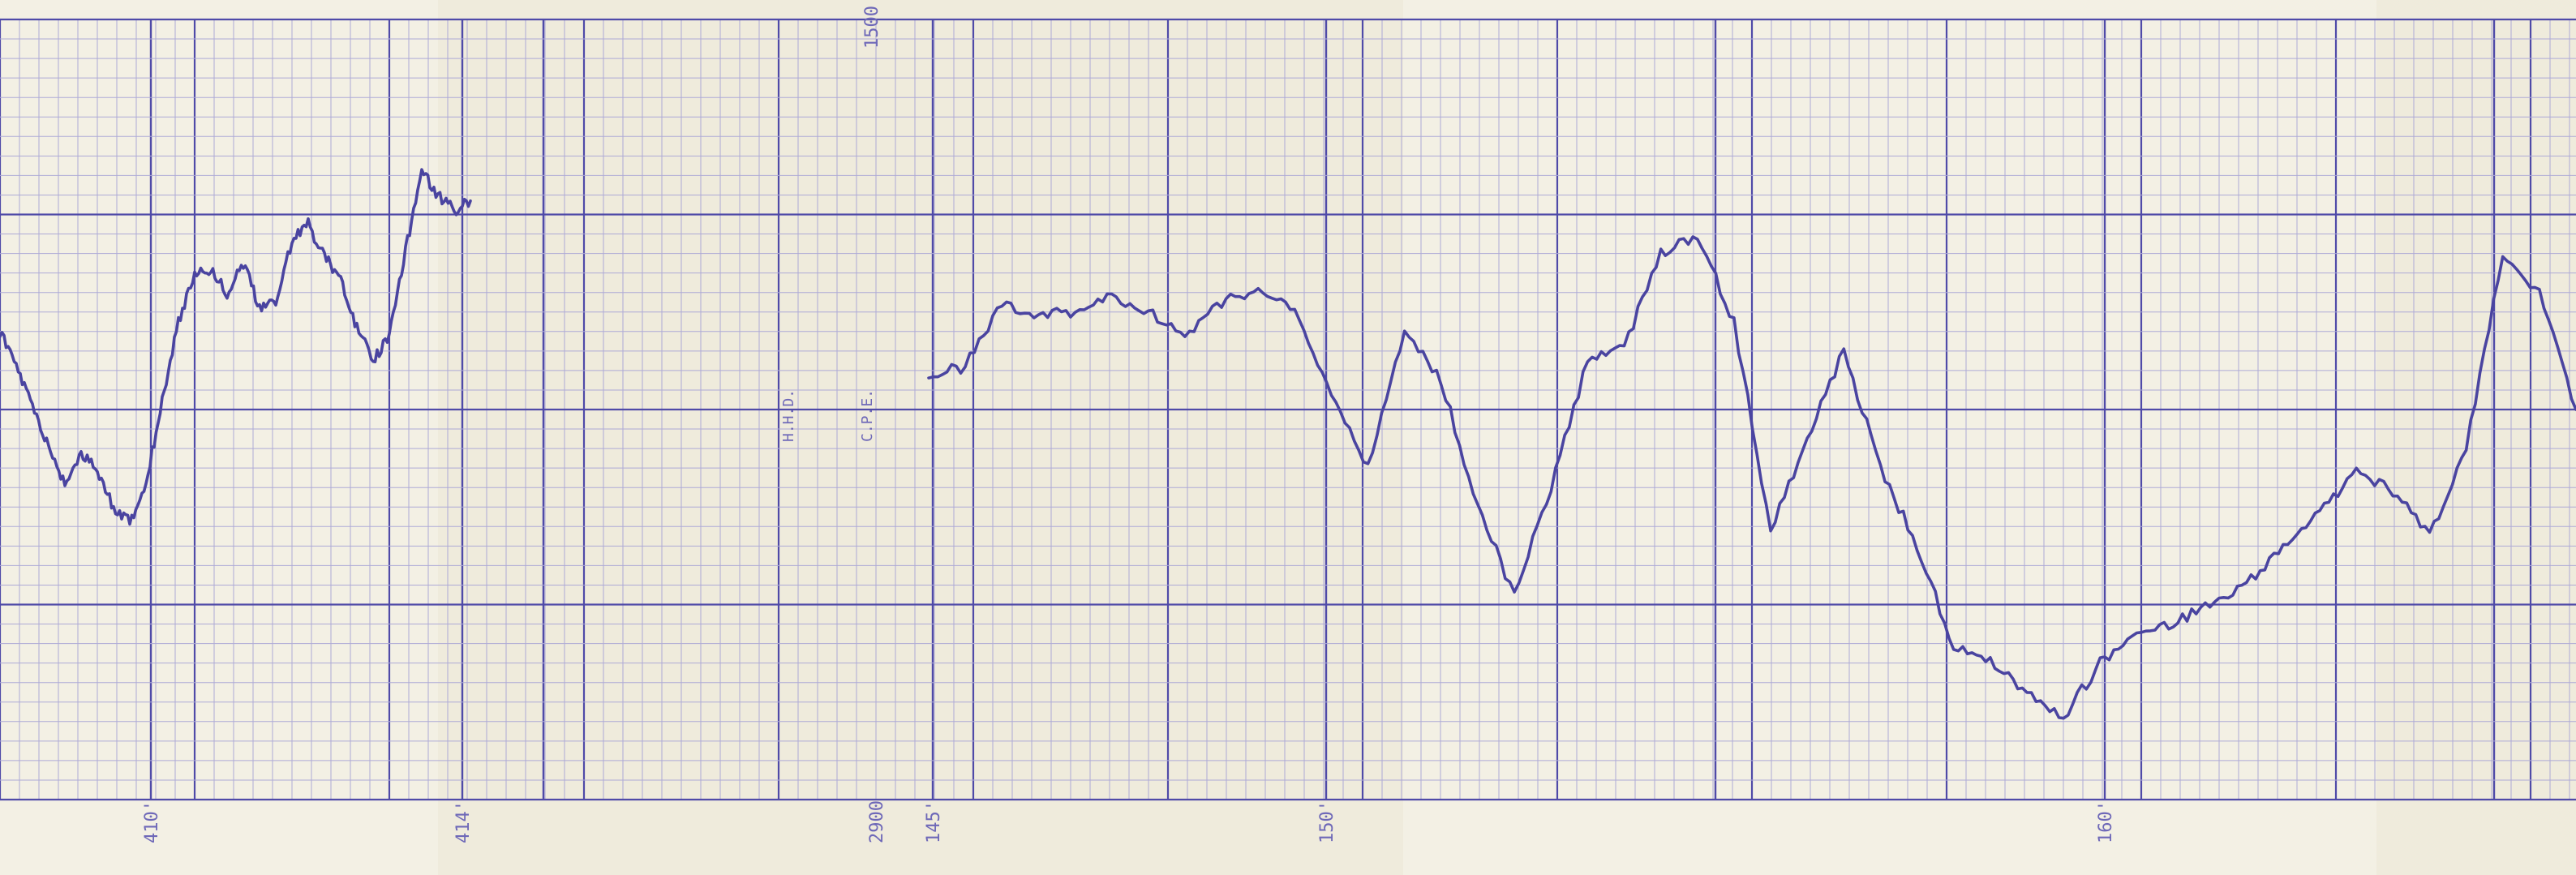  Describe the element at coordinates (152, 821) in the screenshot. I see `tick-label-0: 410'` at that location.